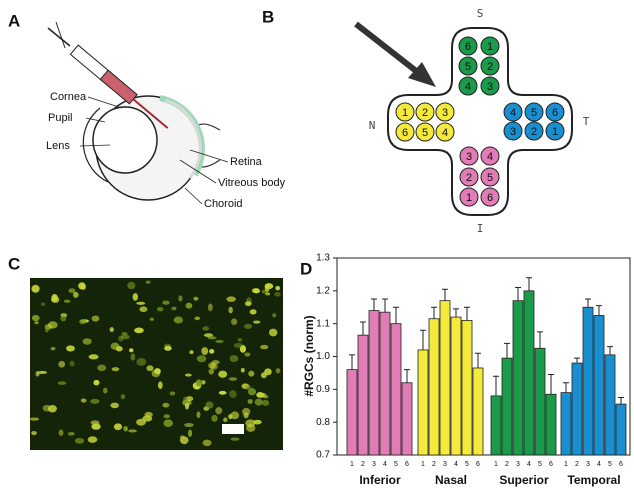 The image size is (634, 495). I want to click on sample-number: 4, so click(445, 133).